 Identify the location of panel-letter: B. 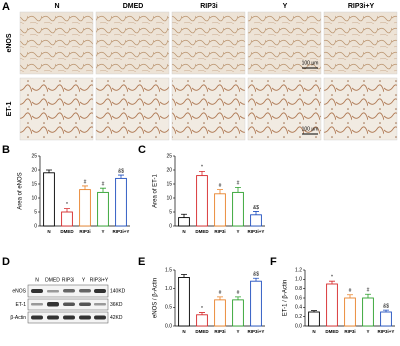
(6, 150).